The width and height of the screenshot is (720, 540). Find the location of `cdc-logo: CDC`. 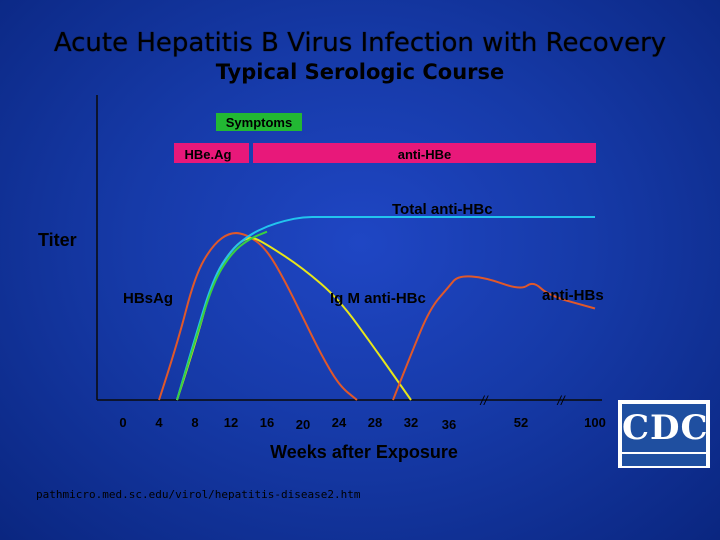

cdc-logo: CDC is located at coordinates (664, 434).